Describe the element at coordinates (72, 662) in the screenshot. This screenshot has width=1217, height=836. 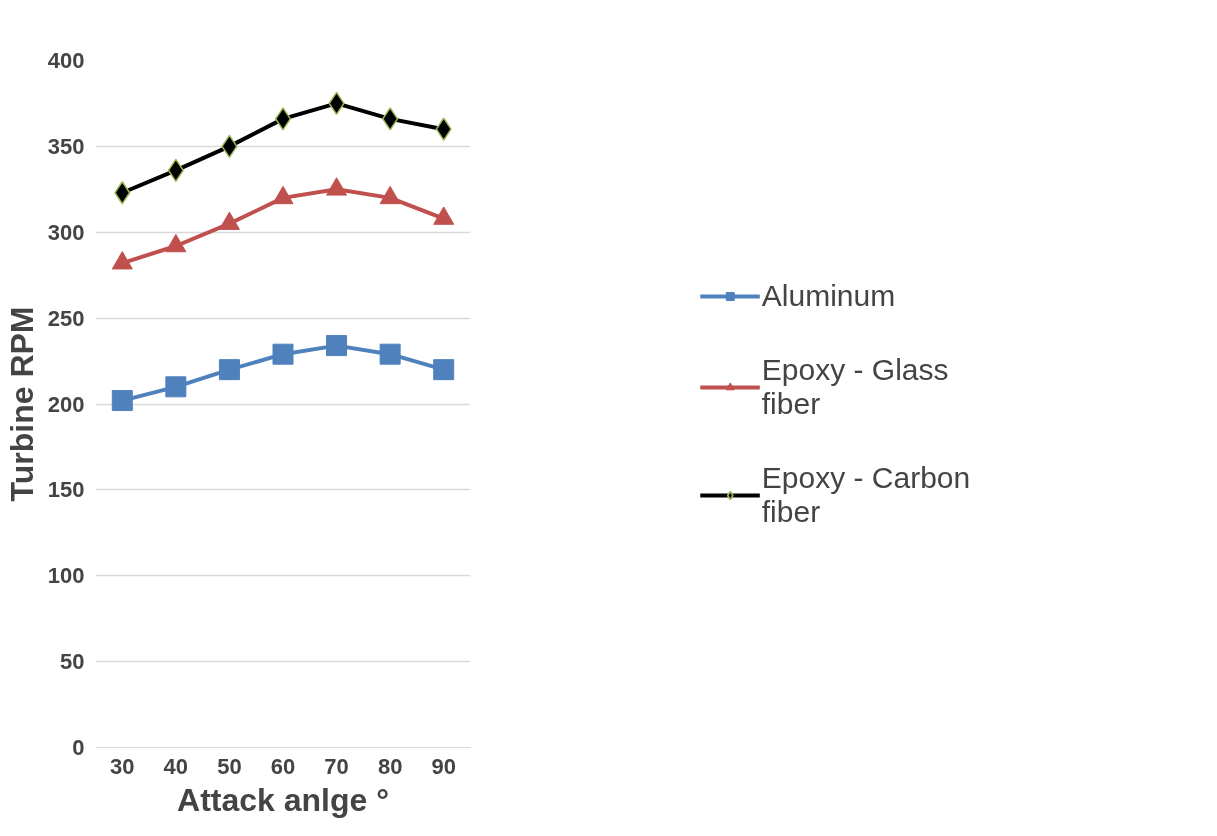
I see `y-tick-label: 50` at that location.